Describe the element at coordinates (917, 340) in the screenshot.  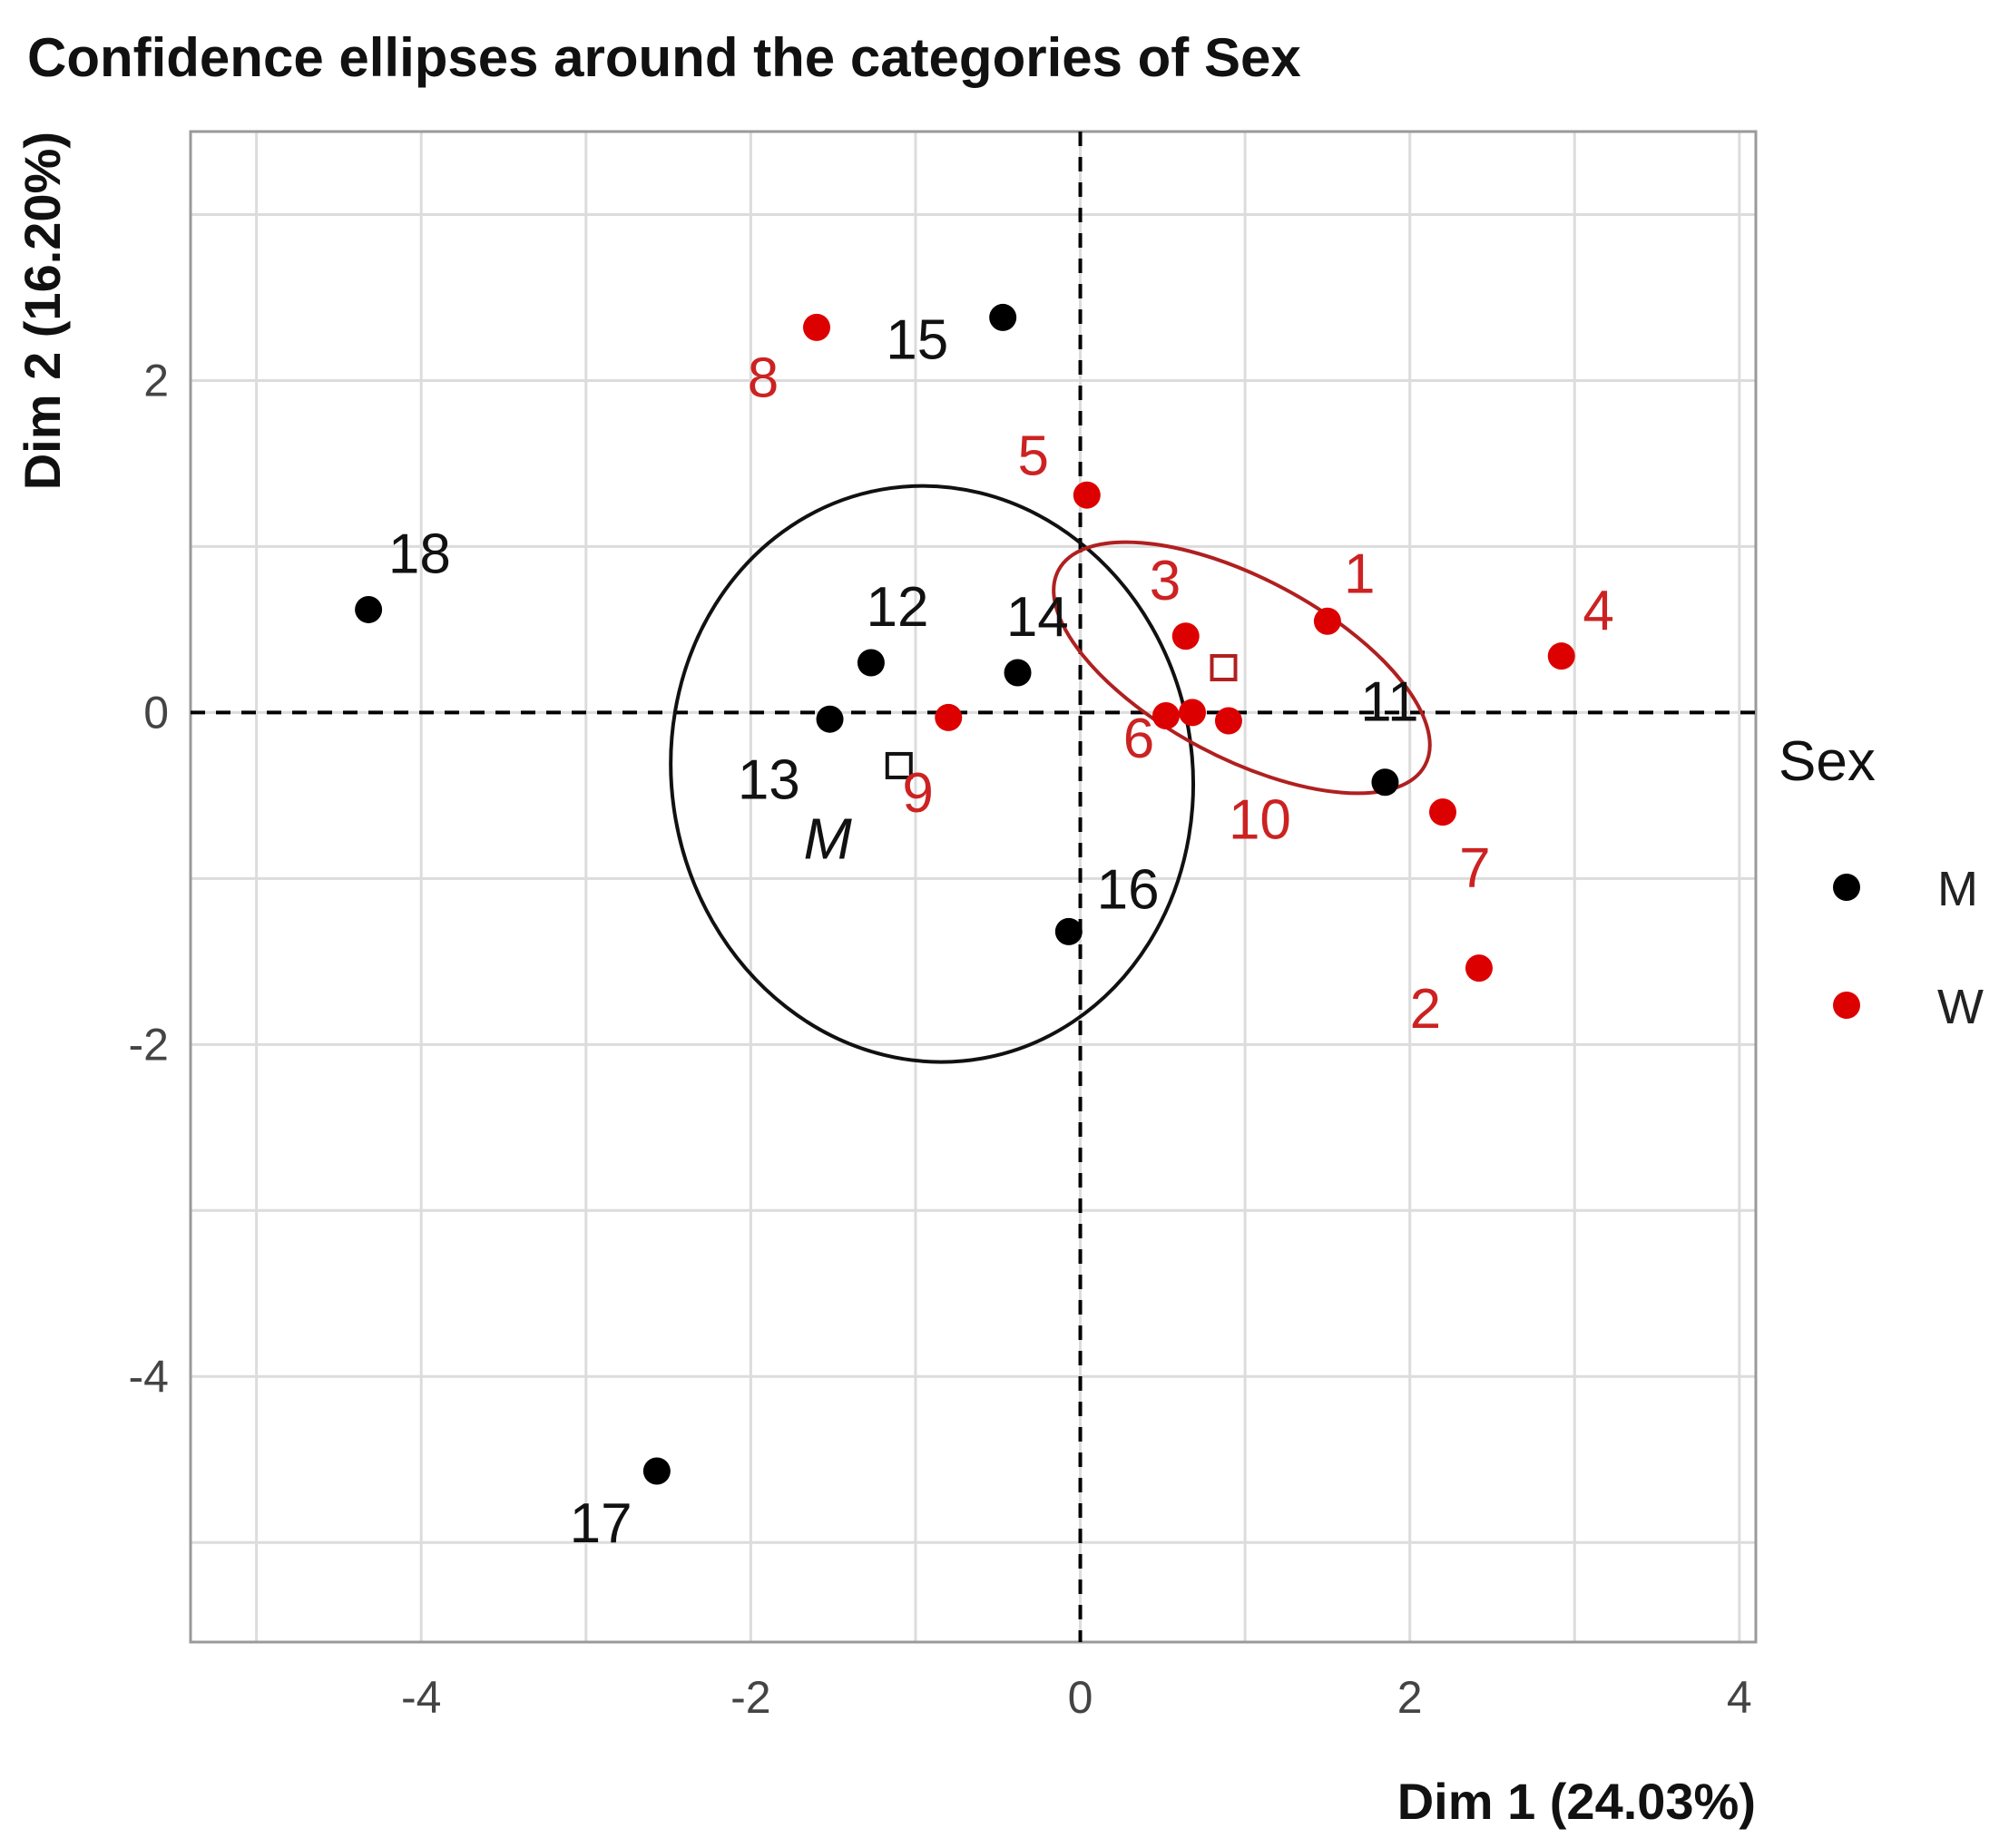
I see `point-label: 15` at that location.